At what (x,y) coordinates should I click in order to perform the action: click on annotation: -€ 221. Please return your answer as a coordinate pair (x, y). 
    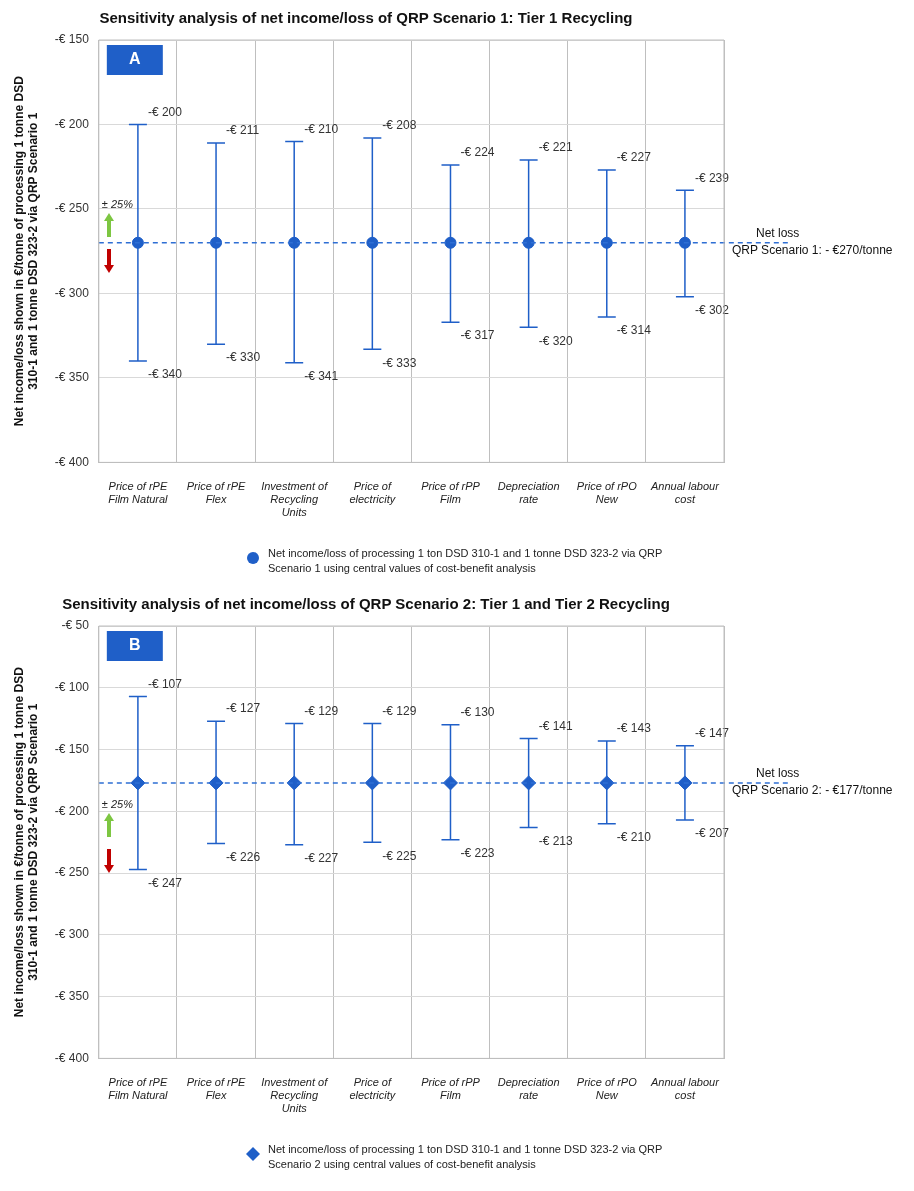
    Looking at the image, I should click on (555, 147).